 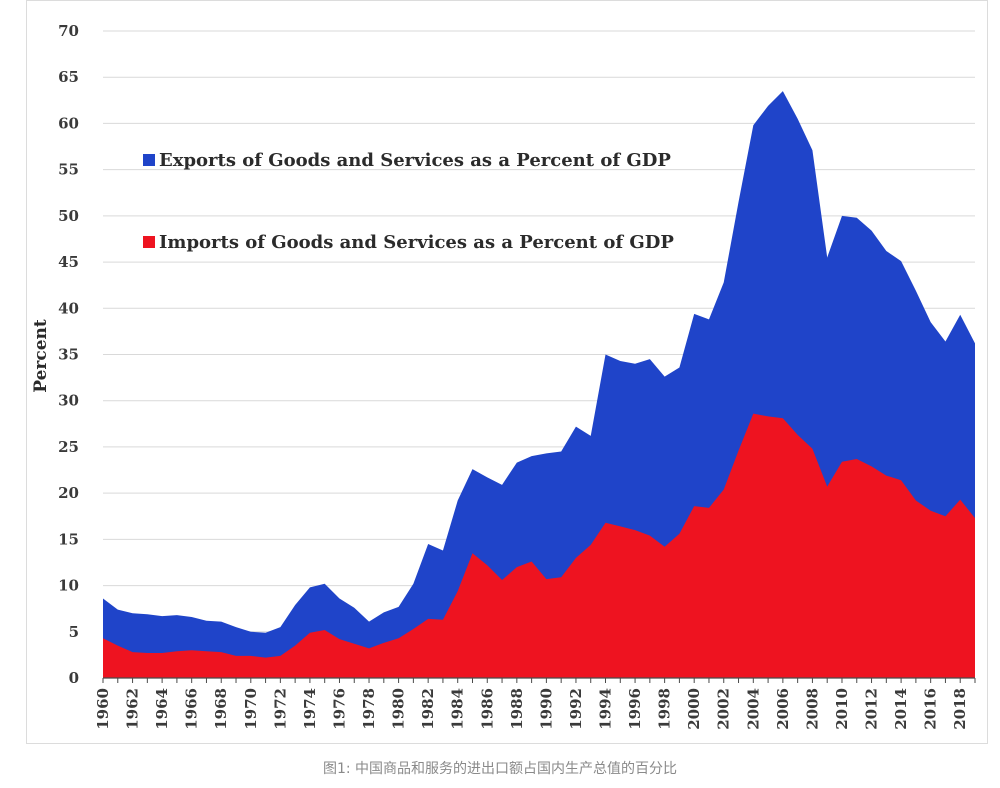 I want to click on y-tick-labels: 0 5 10 15 20 25 30 35 40 45 50 55 60 65 70, so click(x=68, y=354).